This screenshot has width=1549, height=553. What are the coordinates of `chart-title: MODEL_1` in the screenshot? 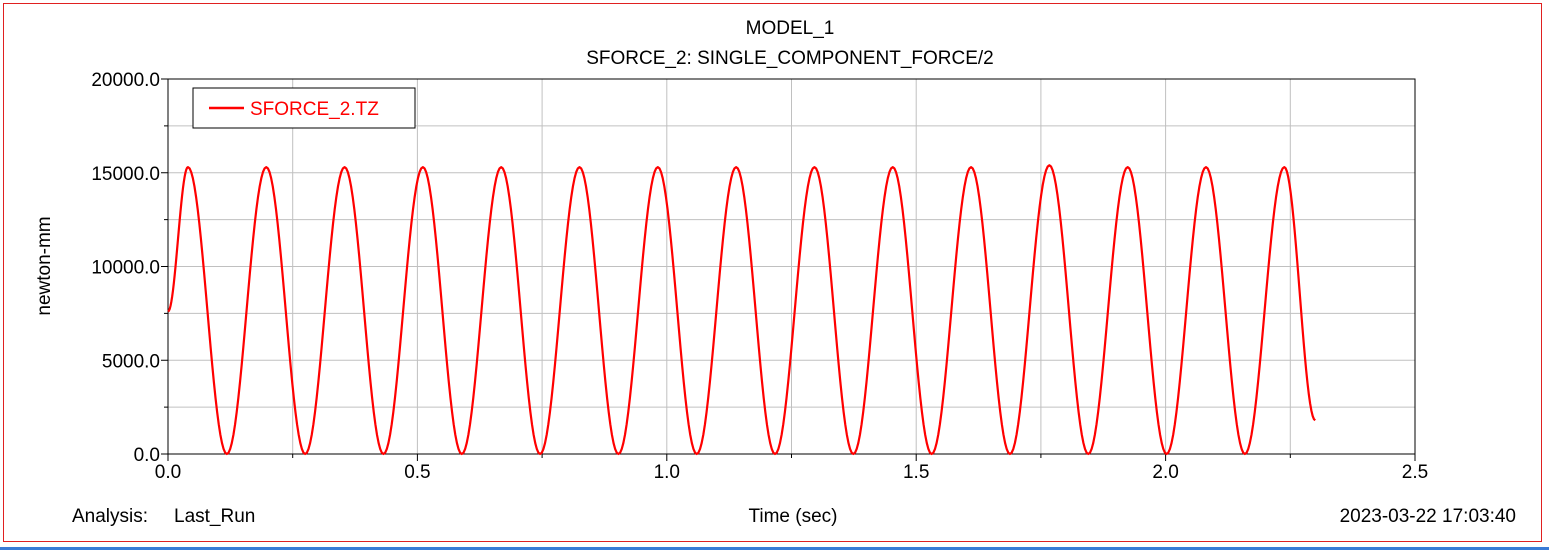 It's located at (790, 28).